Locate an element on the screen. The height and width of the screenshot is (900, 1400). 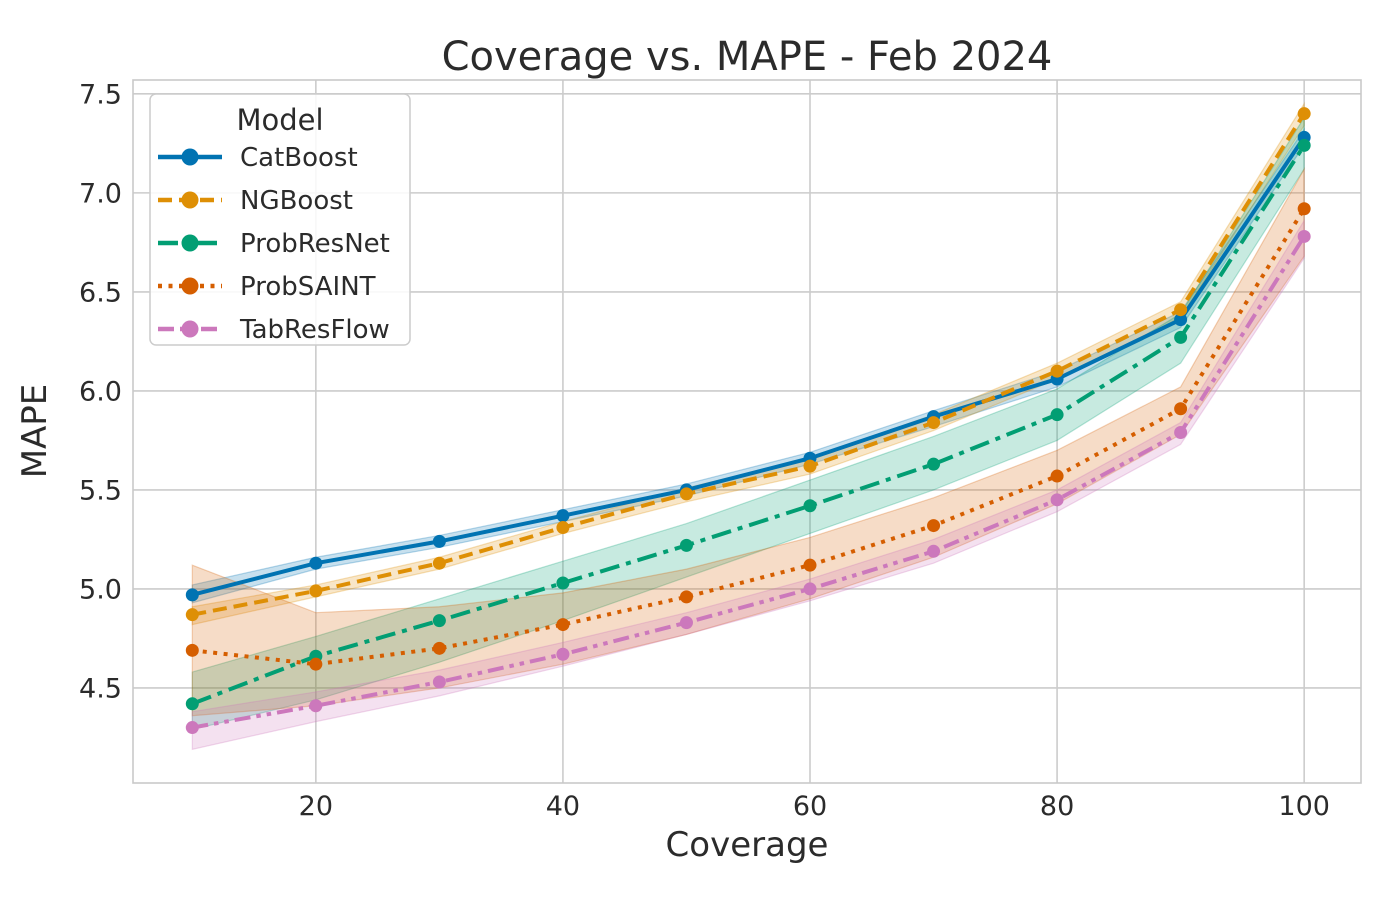
legend-item-probresnet: ProbResNet is located at coordinates (274, 244).